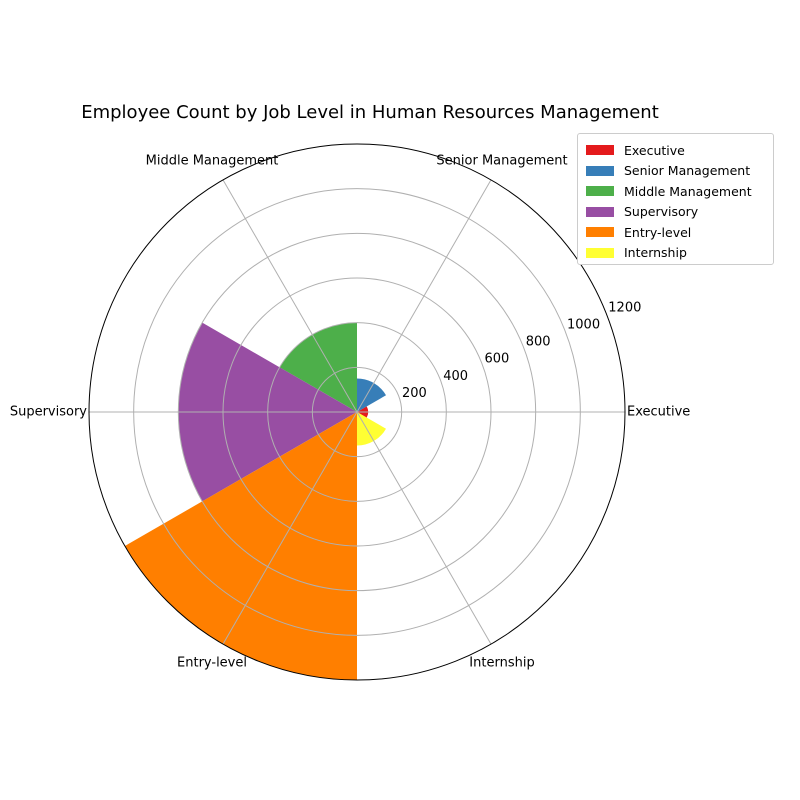 The width and height of the screenshot is (800, 800). What do you see at coordinates (496, 359) in the screenshot?
I see `radial-tick-label-600: 600` at bounding box center [496, 359].